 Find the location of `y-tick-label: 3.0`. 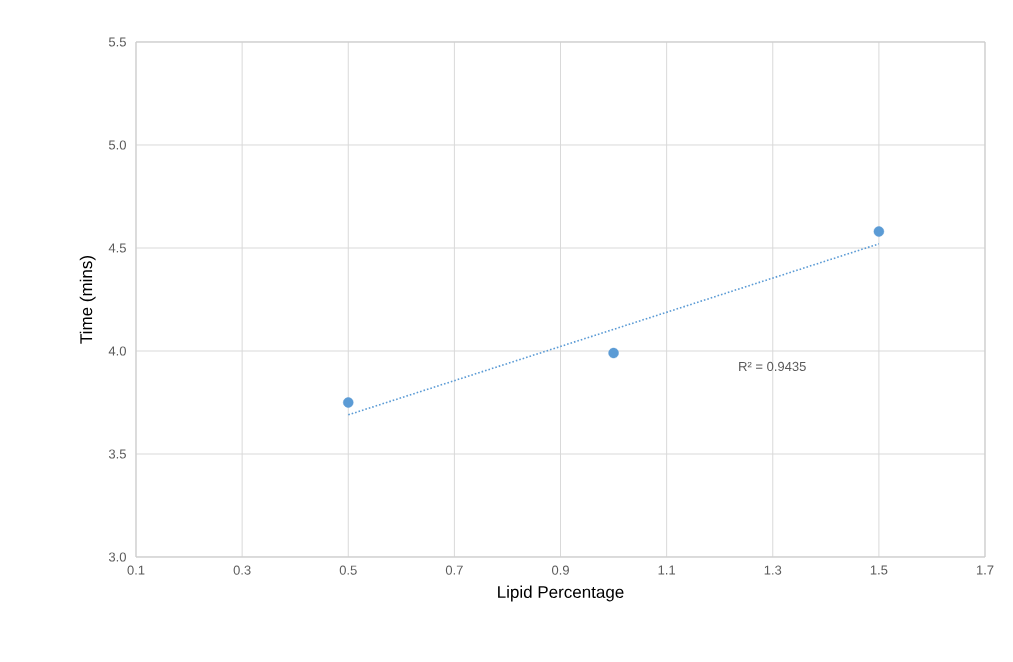

y-tick-label: 3.0 is located at coordinates (117, 557).